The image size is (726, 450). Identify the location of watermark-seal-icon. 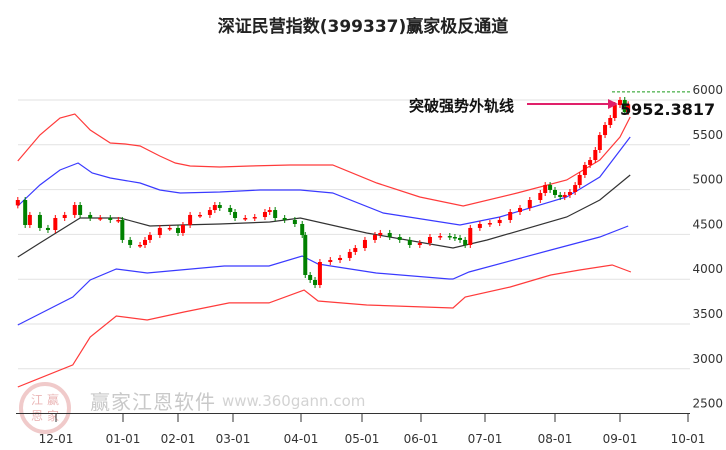
(45, 408).